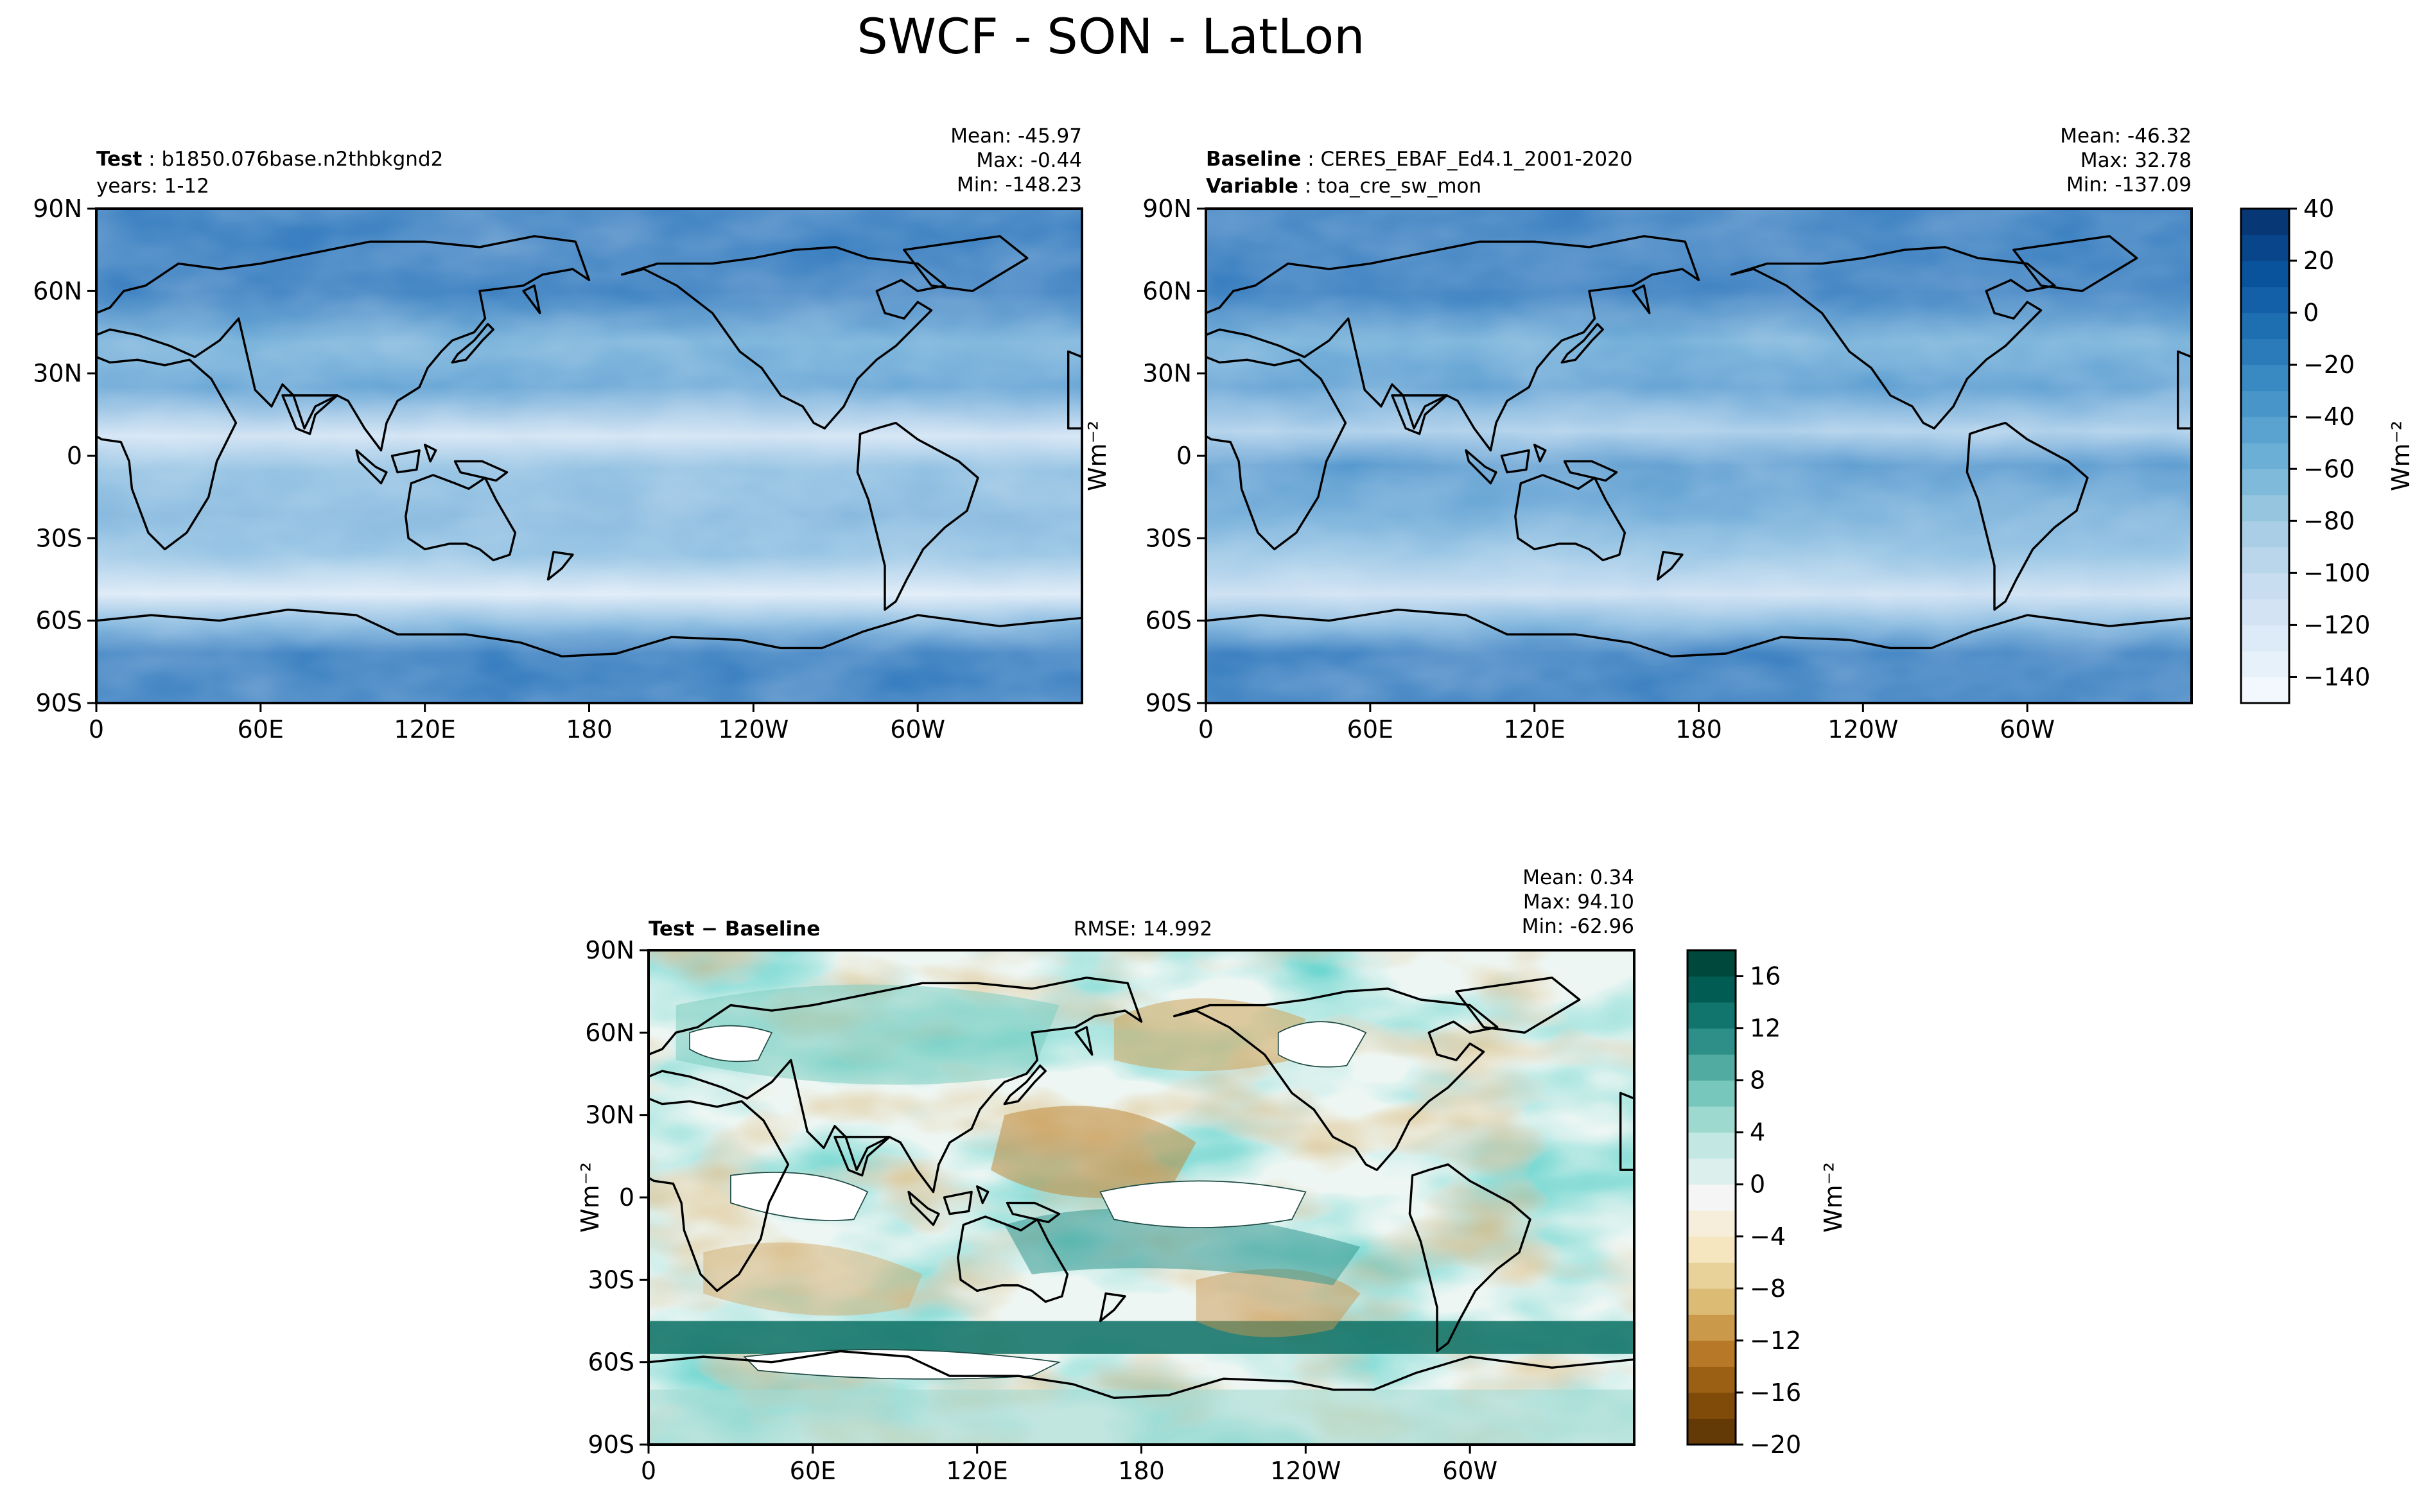 This screenshot has height=1512, width=2433. I want to click on test-ytick-label: 30N, so click(57, 374).